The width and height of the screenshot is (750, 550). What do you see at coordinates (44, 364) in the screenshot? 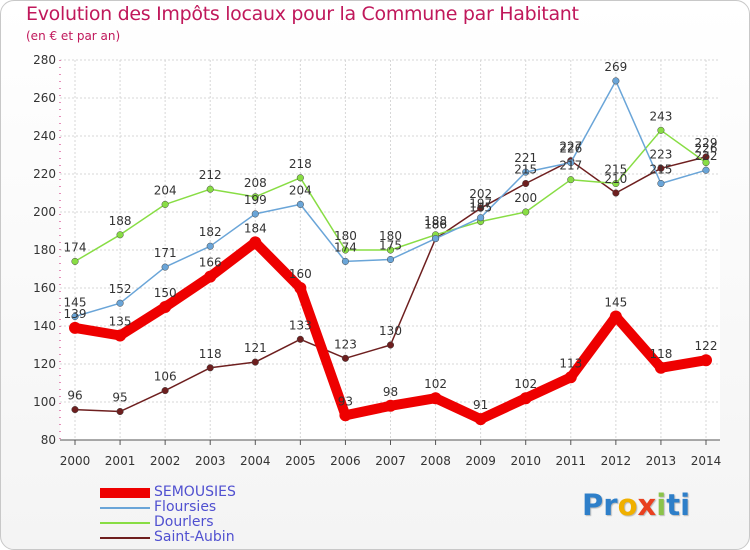
I see `y-tick-label: 120` at bounding box center [44, 364].